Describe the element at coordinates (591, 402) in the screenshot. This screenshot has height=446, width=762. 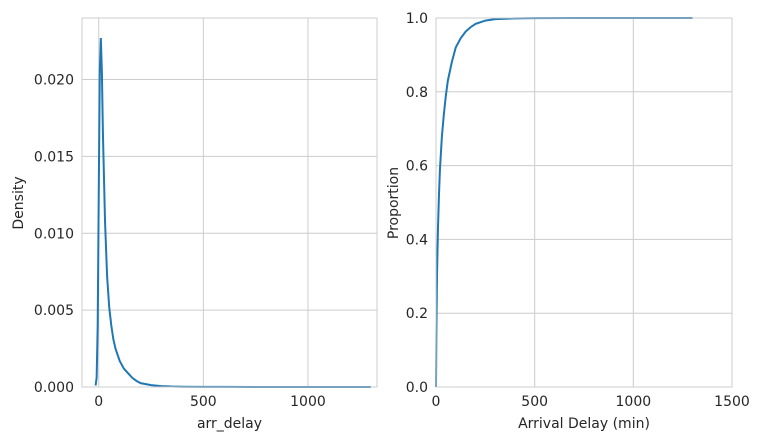
I see `ecdf-x-tick-labels: 0 500 1000 1500` at that location.